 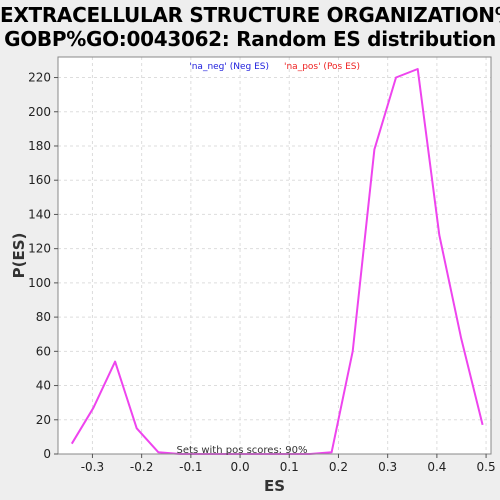 What do you see at coordinates (39, 78) in the screenshot?
I see `y-tick-label: 220` at bounding box center [39, 78].